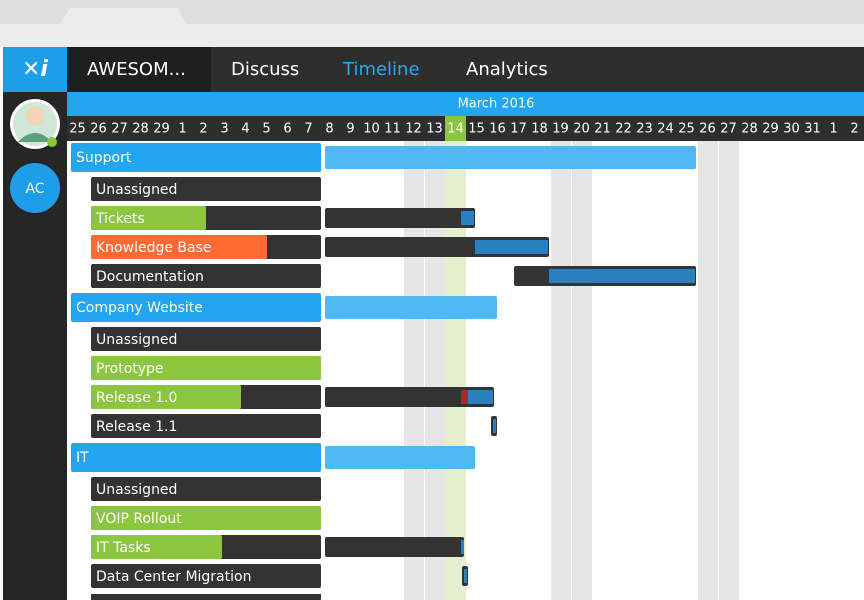  What do you see at coordinates (139, 308) in the screenshot?
I see `group-label: Company Website` at bounding box center [139, 308].